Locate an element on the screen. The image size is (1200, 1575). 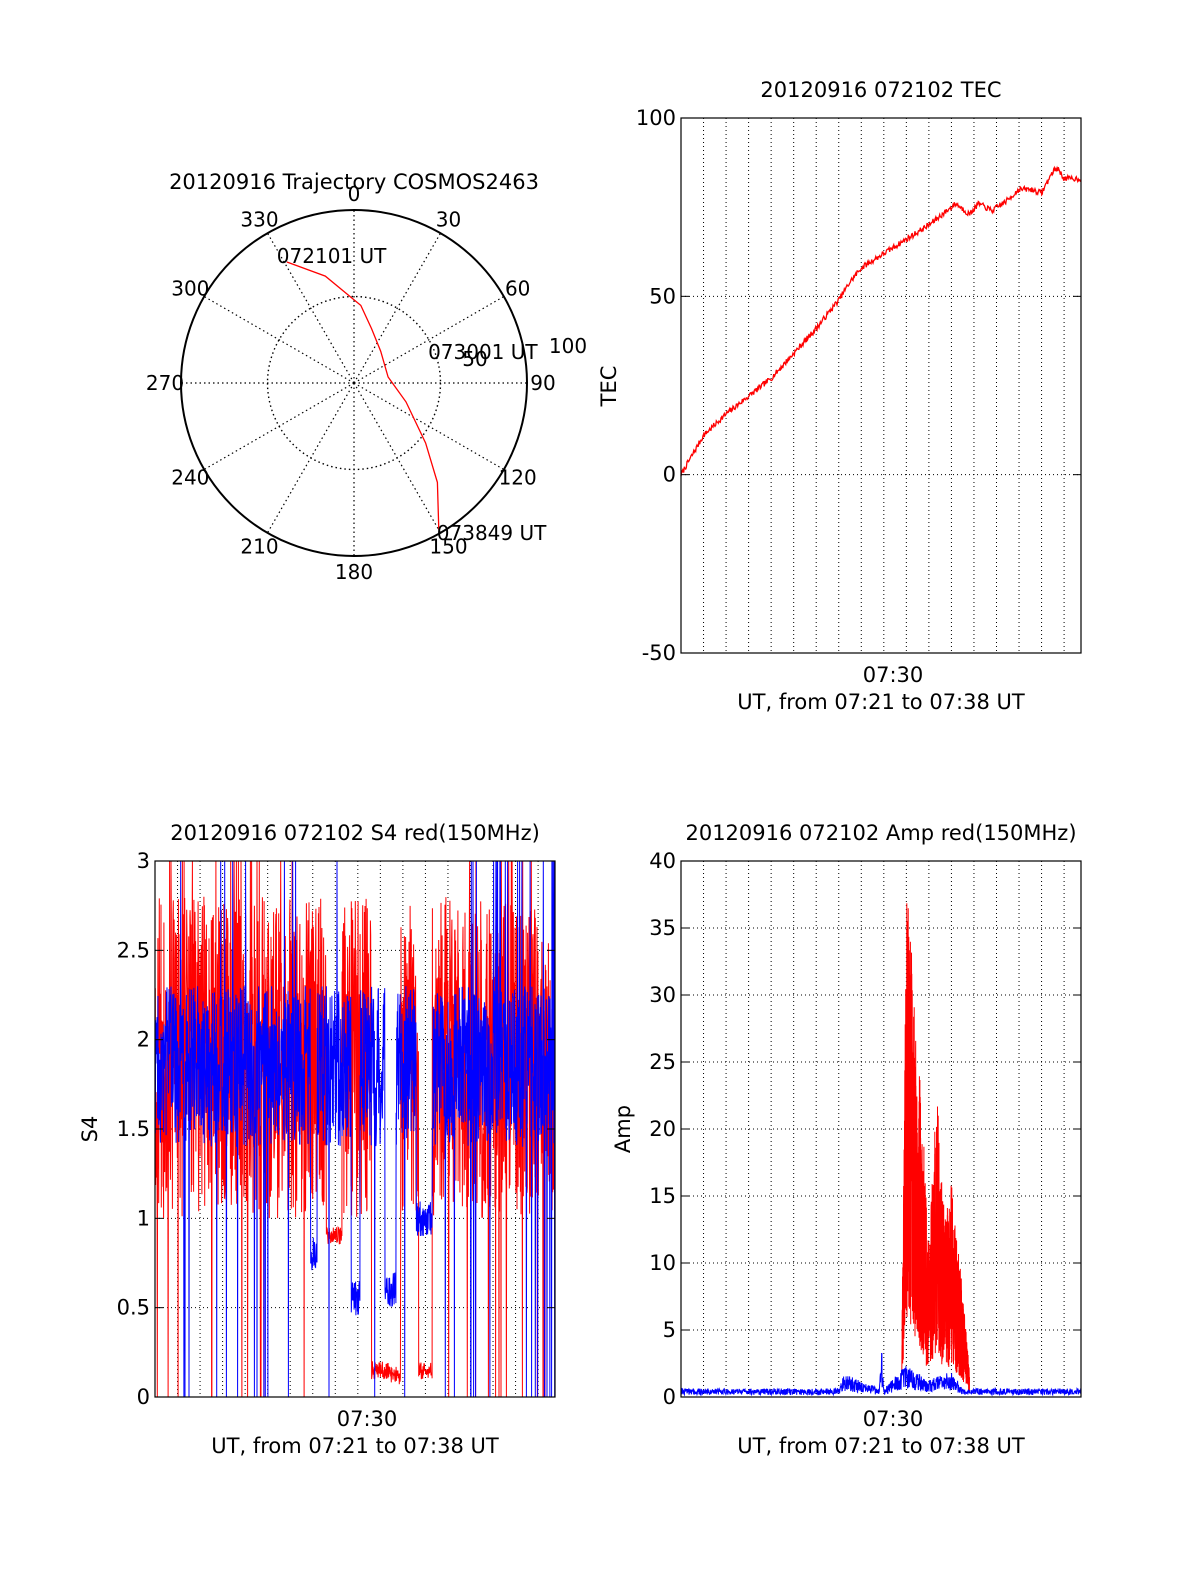
tec-series-line is located at coordinates (881, 321).